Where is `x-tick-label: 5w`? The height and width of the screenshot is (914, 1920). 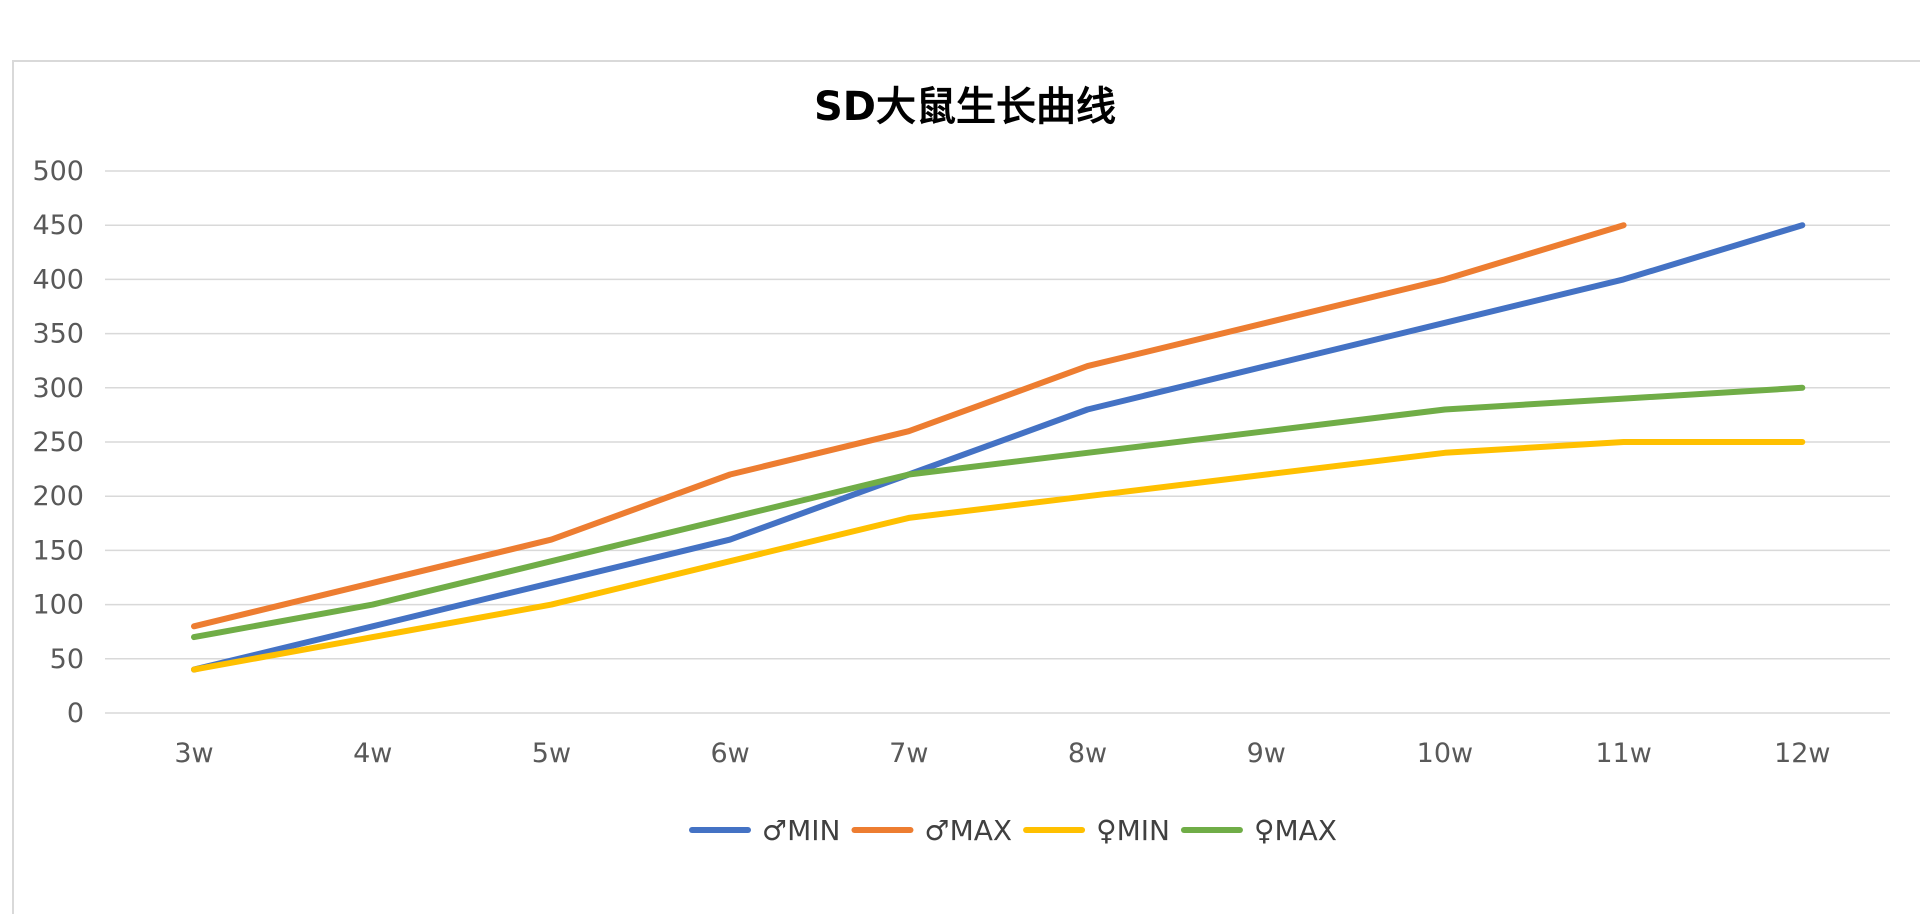 x-tick-label: 5w is located at coordinates (551, 753).